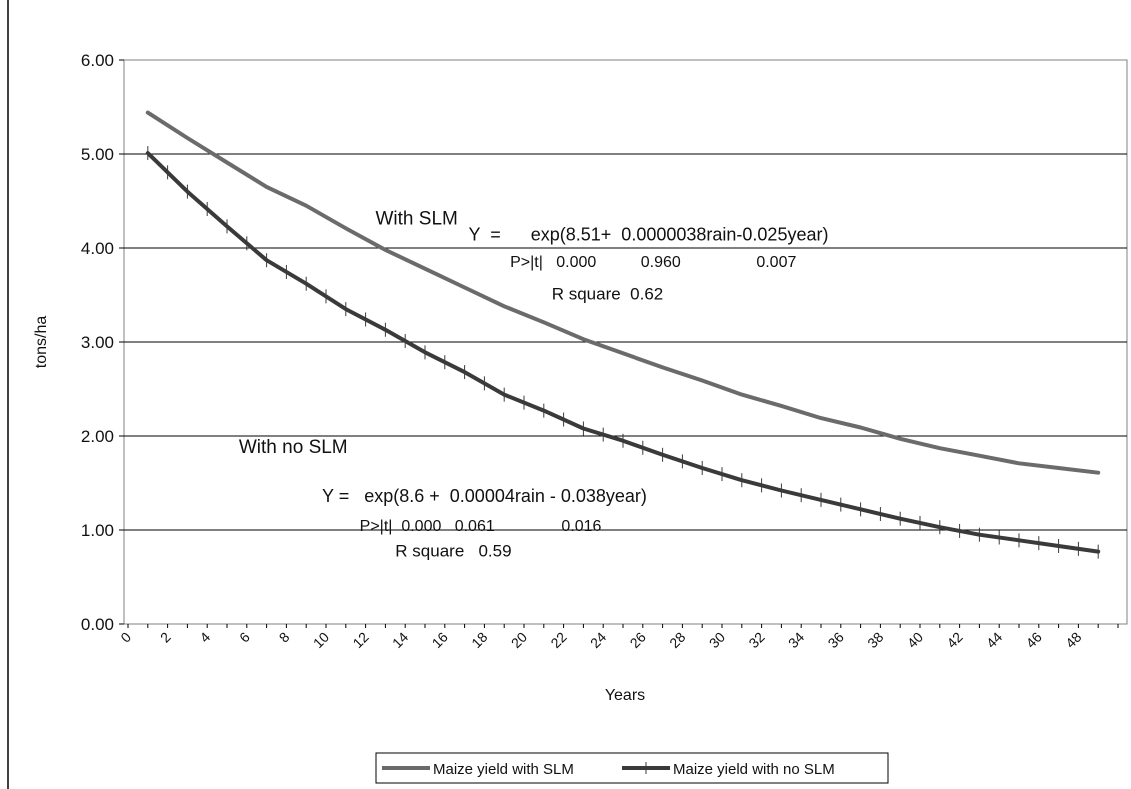  What do you see at coordinates (519, 640) in the screenshot?
I see `x-tick-label: 20` at bounding box center [519, 640].